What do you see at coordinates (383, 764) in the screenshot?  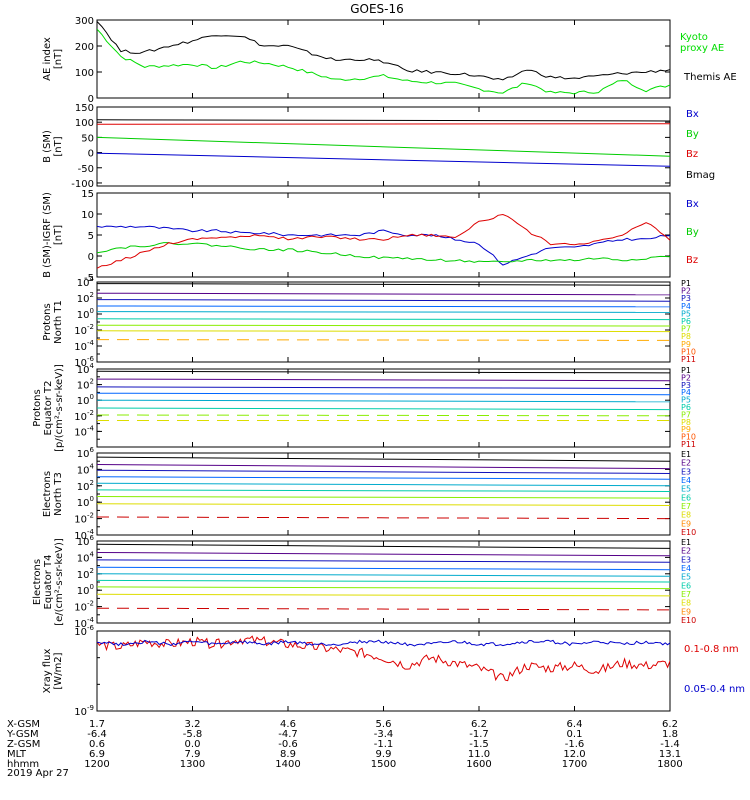 I see `ephemeris-value: 1500` at bounding box center [383, 764].